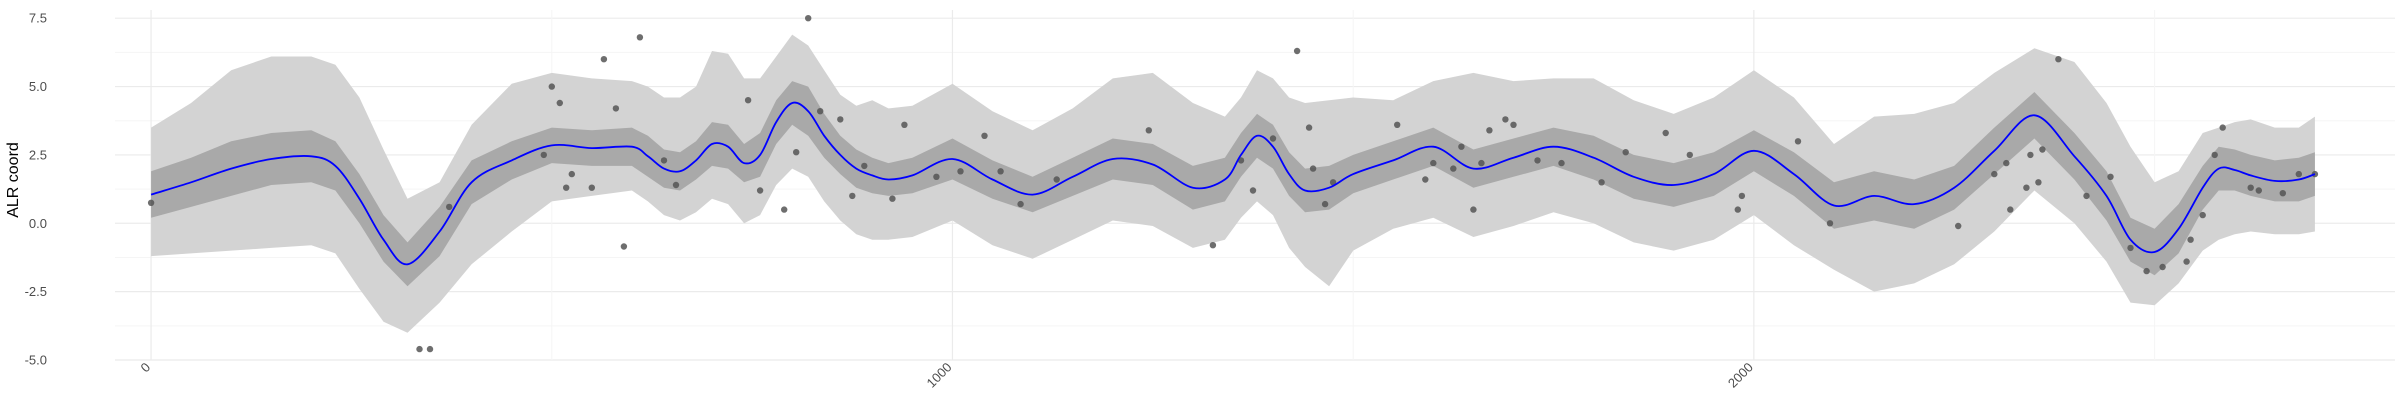  What do you see at coordinates (939, 375) in the screenshot?
I see `x-tick-label: 1000` at bounding box center [939, 375].